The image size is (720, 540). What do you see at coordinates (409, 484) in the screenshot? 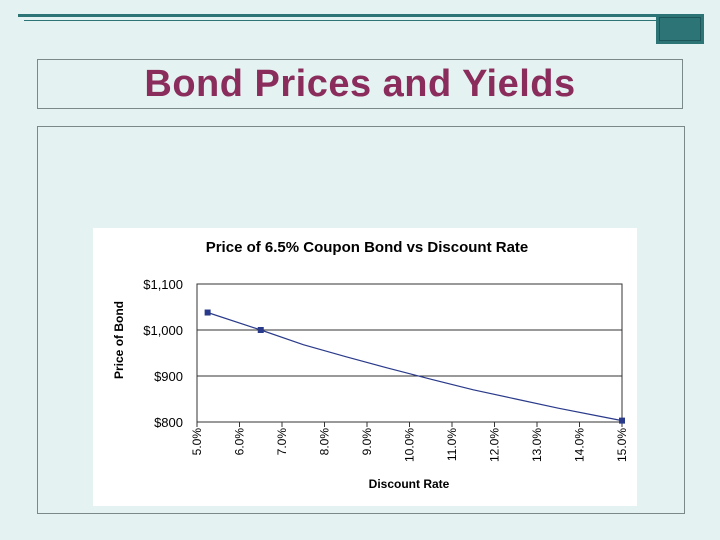
I see `x-axis-label: Discount Rate` at bounding box center [409, 484].